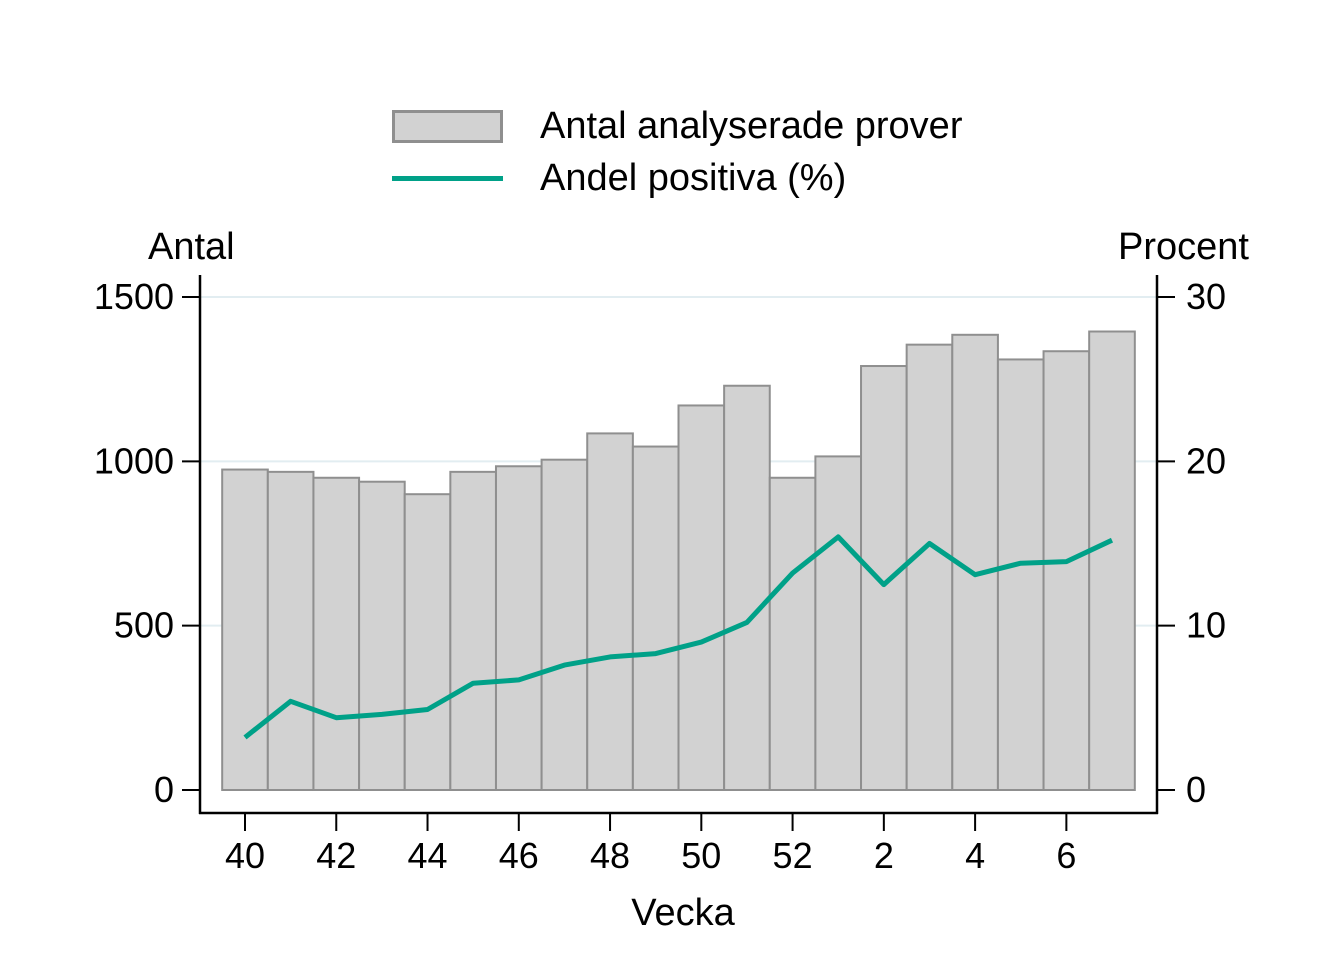  I want to click on x-tick-label-46: 46, so click(519, 855).